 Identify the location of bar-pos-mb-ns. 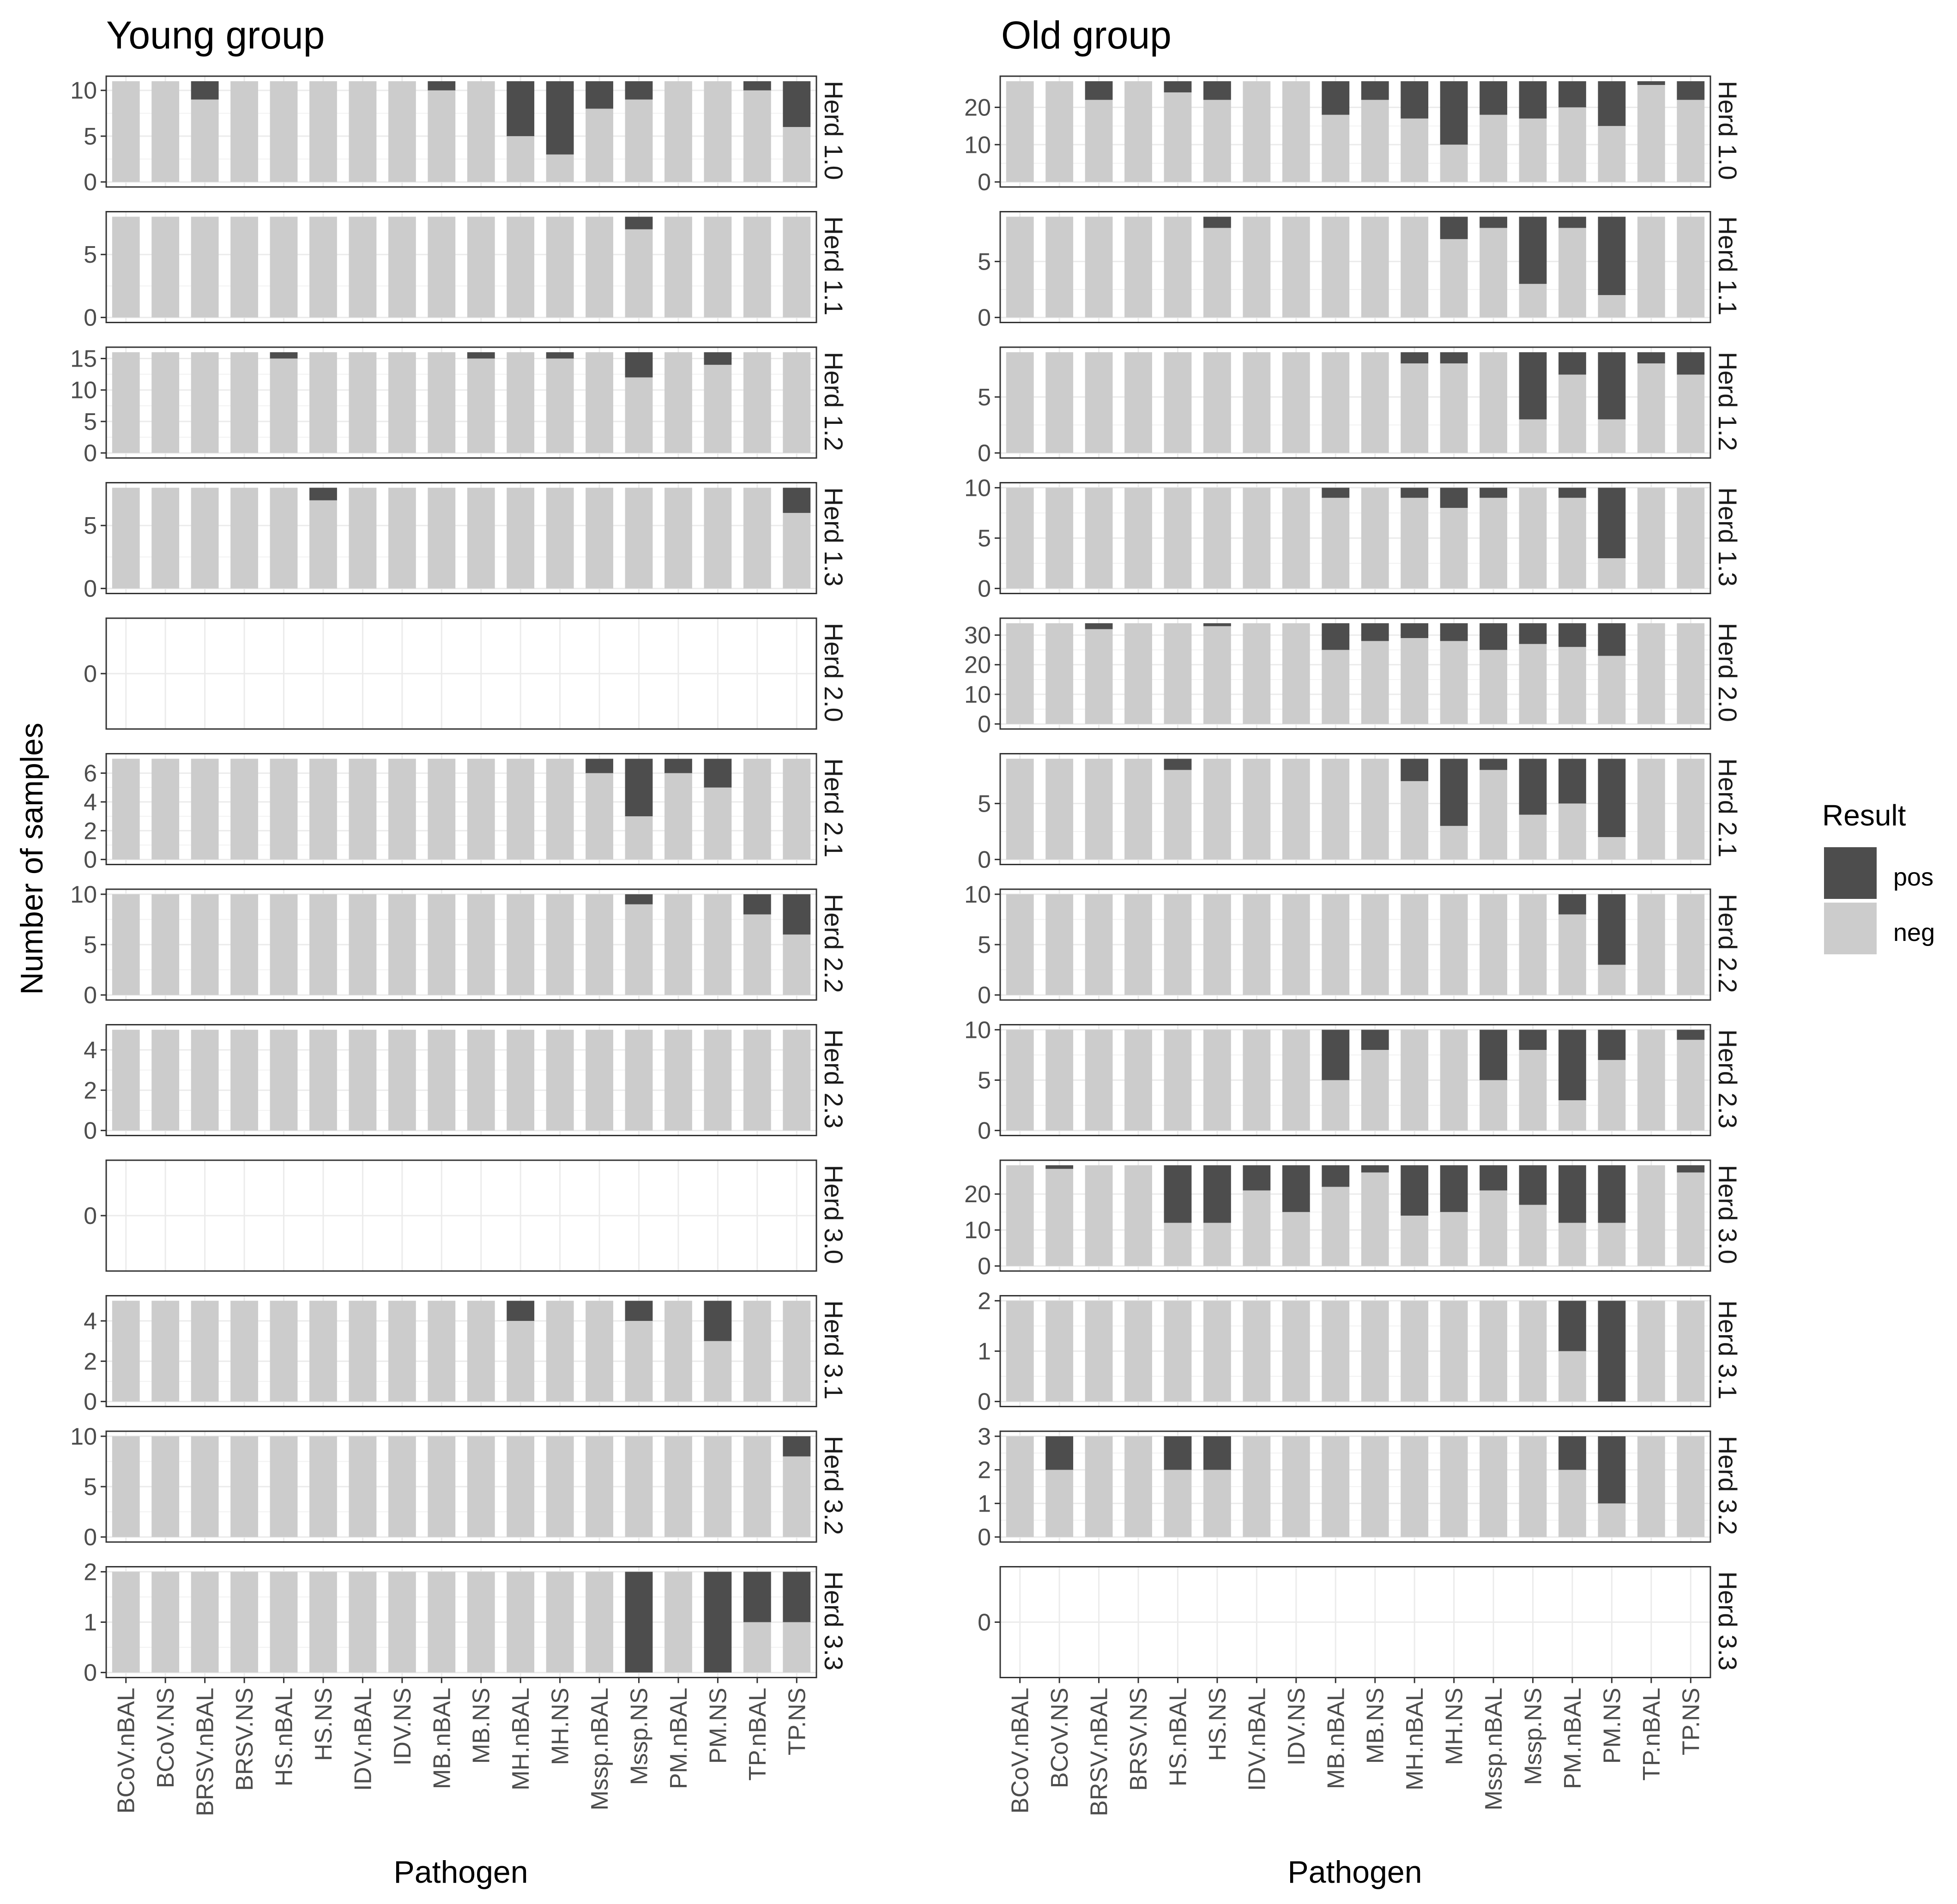
(1375, 632).